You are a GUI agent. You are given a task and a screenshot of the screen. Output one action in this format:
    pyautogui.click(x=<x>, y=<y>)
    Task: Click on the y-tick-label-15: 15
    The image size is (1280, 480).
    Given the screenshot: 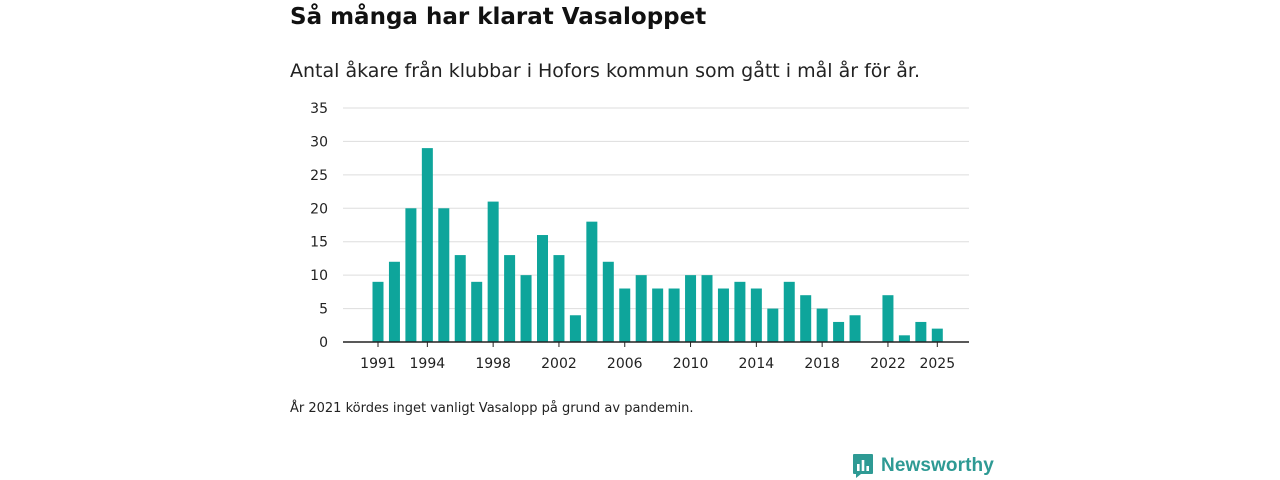 What is the action you would take?
    pyautogui.click(x=319, y=243)
    